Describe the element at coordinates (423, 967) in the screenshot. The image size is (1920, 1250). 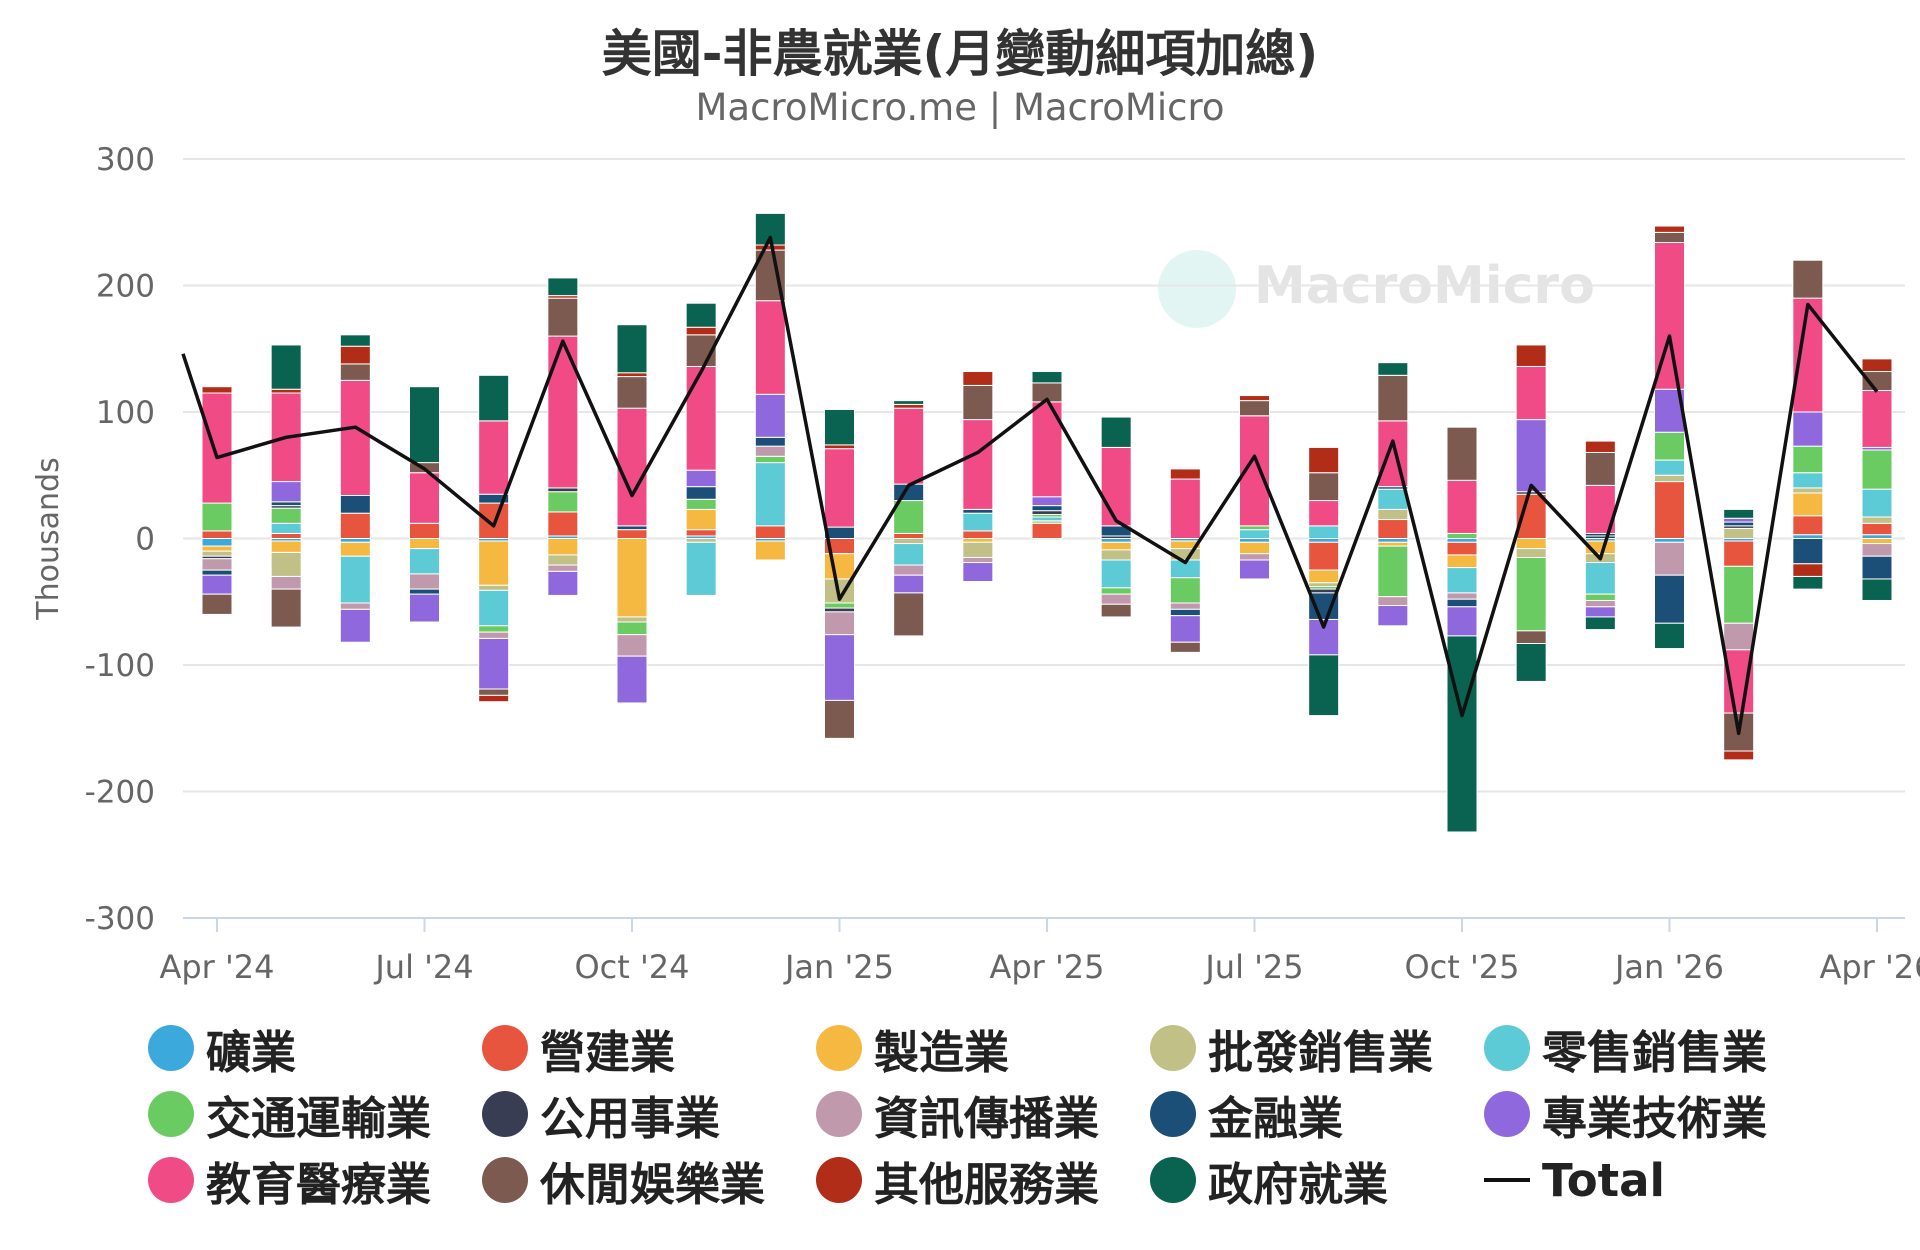
I see `x-tick-label: Jul '24` at that location.